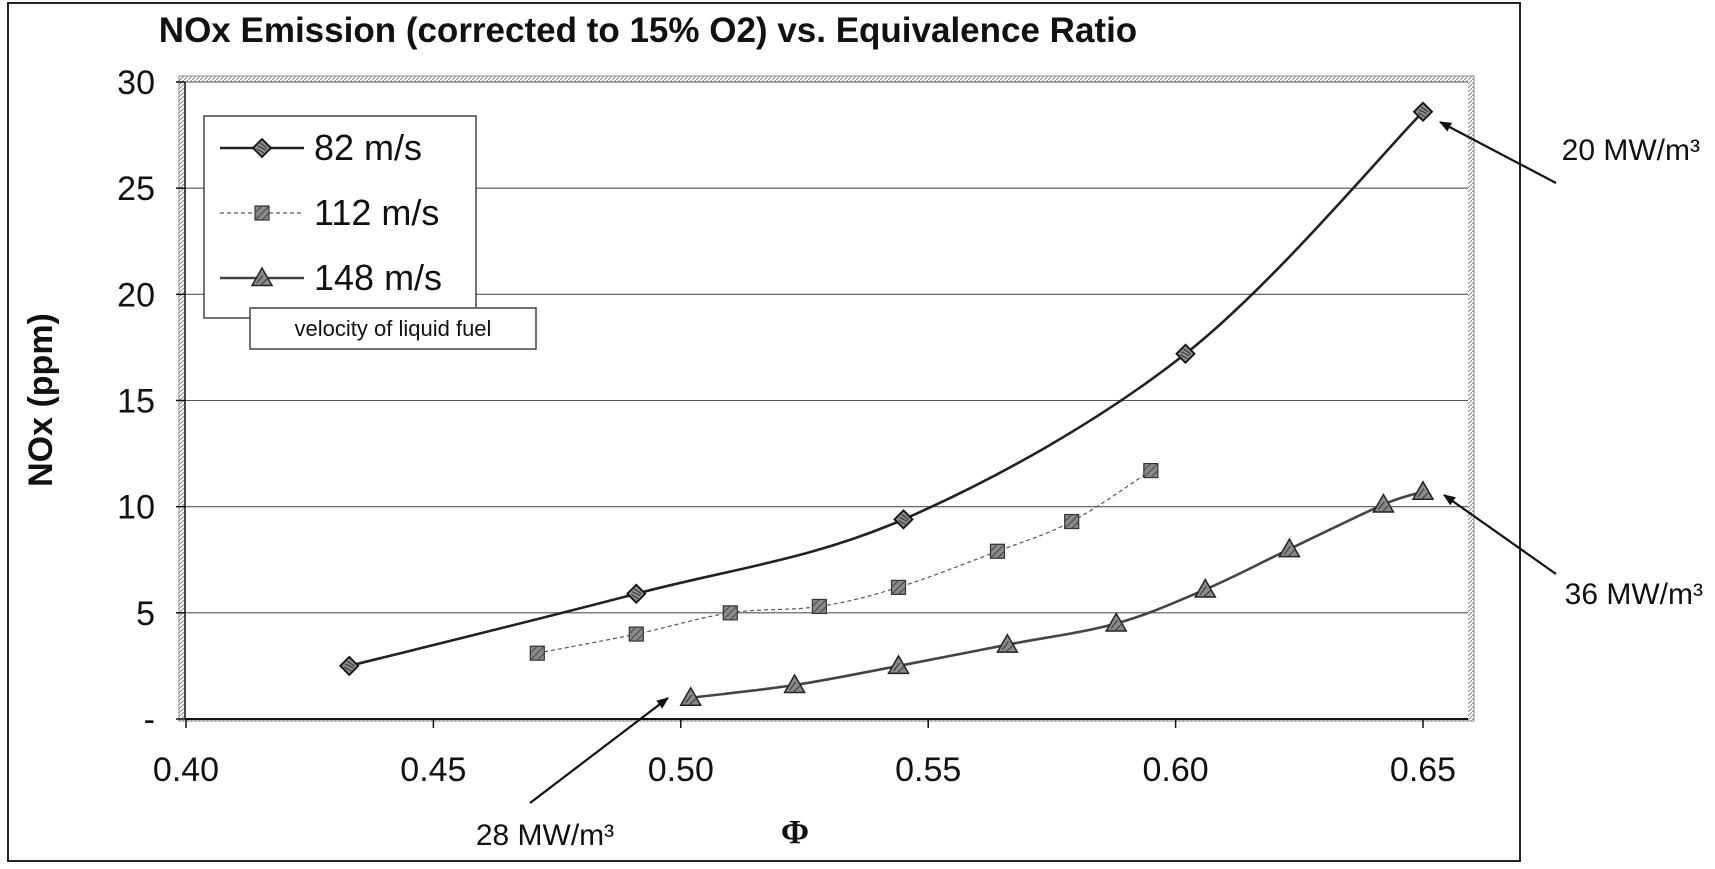 The height and width of the screenshot is (869, 1715). I want to click on x-tick-label: 0.45, so click(433, 770).